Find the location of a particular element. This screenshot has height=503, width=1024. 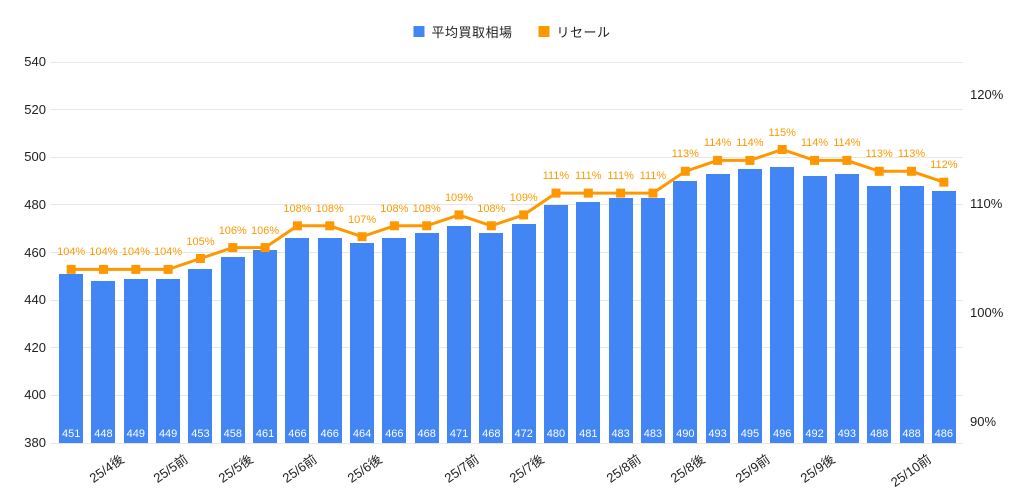

bar-value-label: 492 is located at coordinates (814, 433).